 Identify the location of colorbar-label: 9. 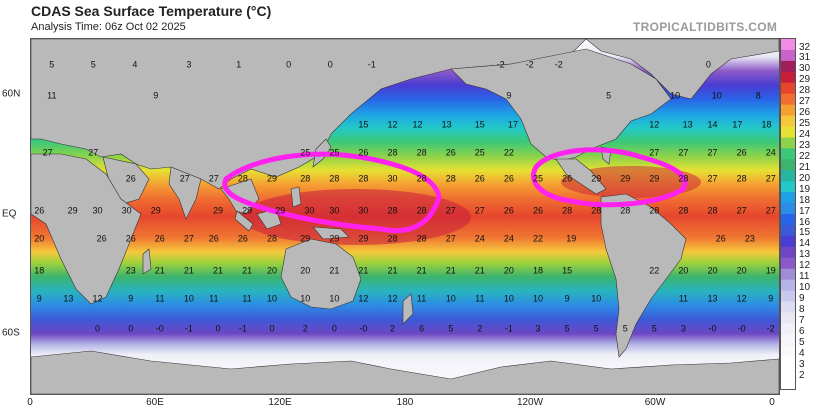
(802, 298).